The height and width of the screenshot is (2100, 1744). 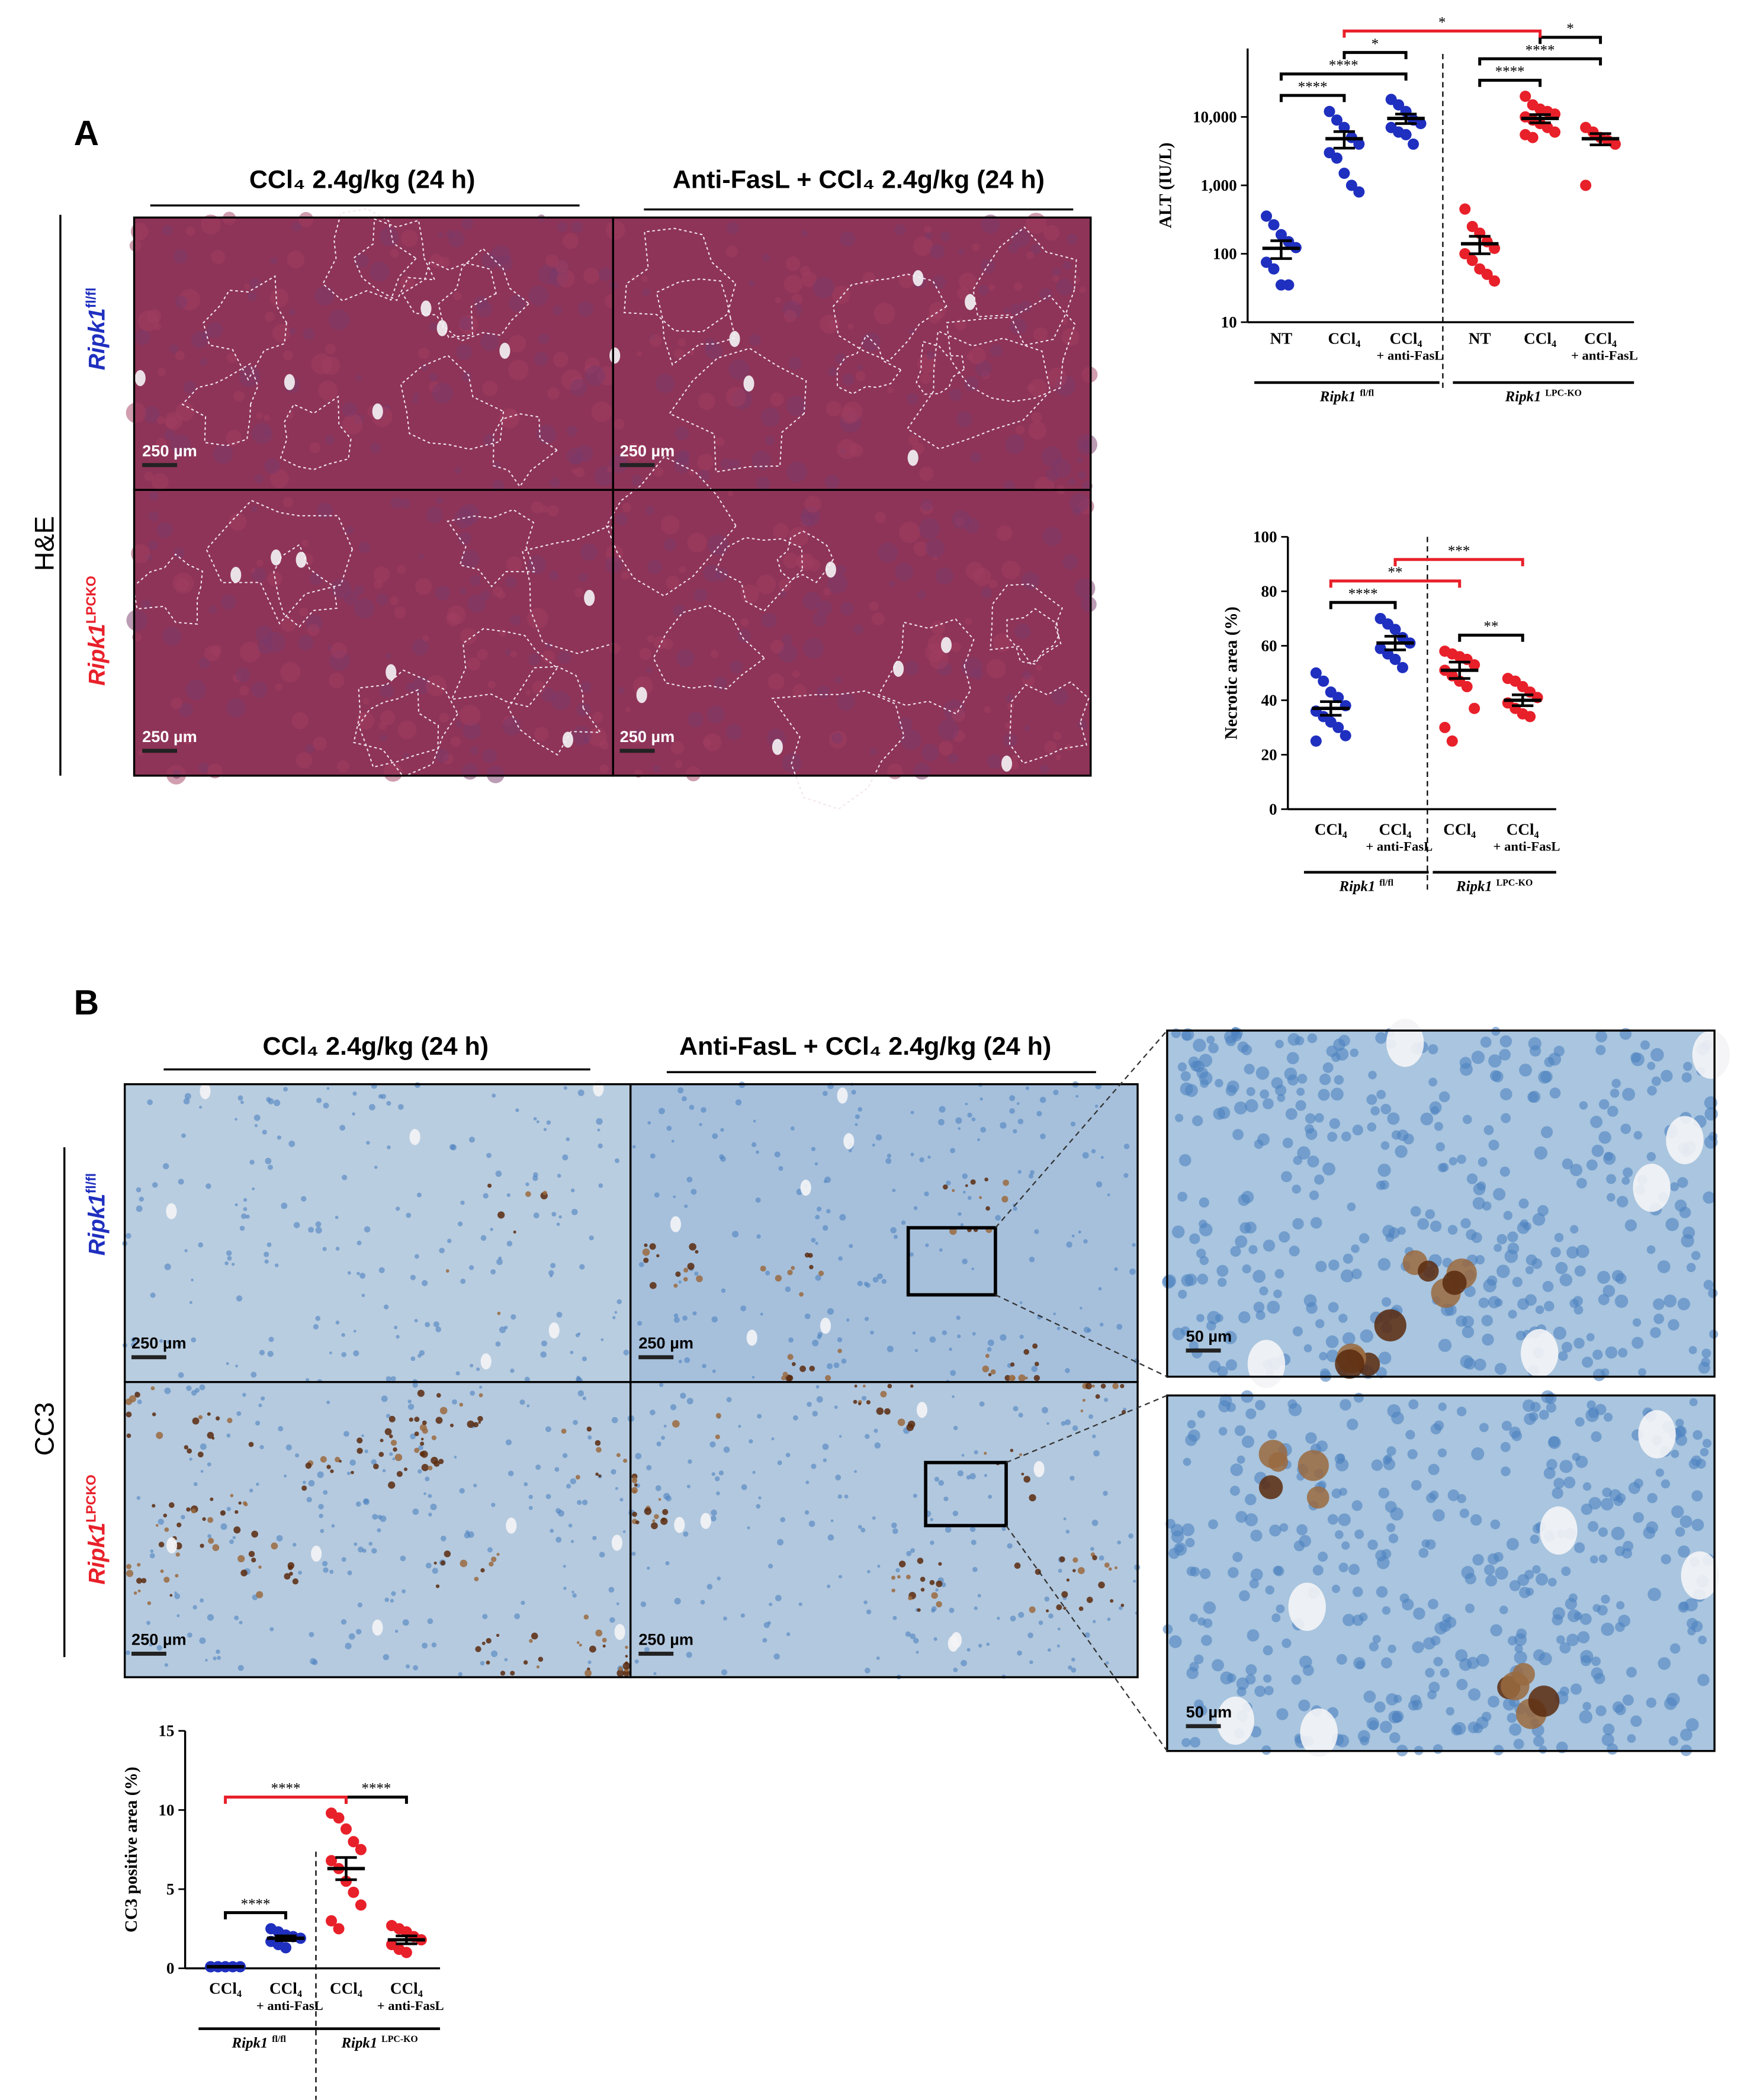 What do you see at coordinates (1540, 50) in the screenshot?
I see `significance-label: ****` at bounding box center [1540, 50].